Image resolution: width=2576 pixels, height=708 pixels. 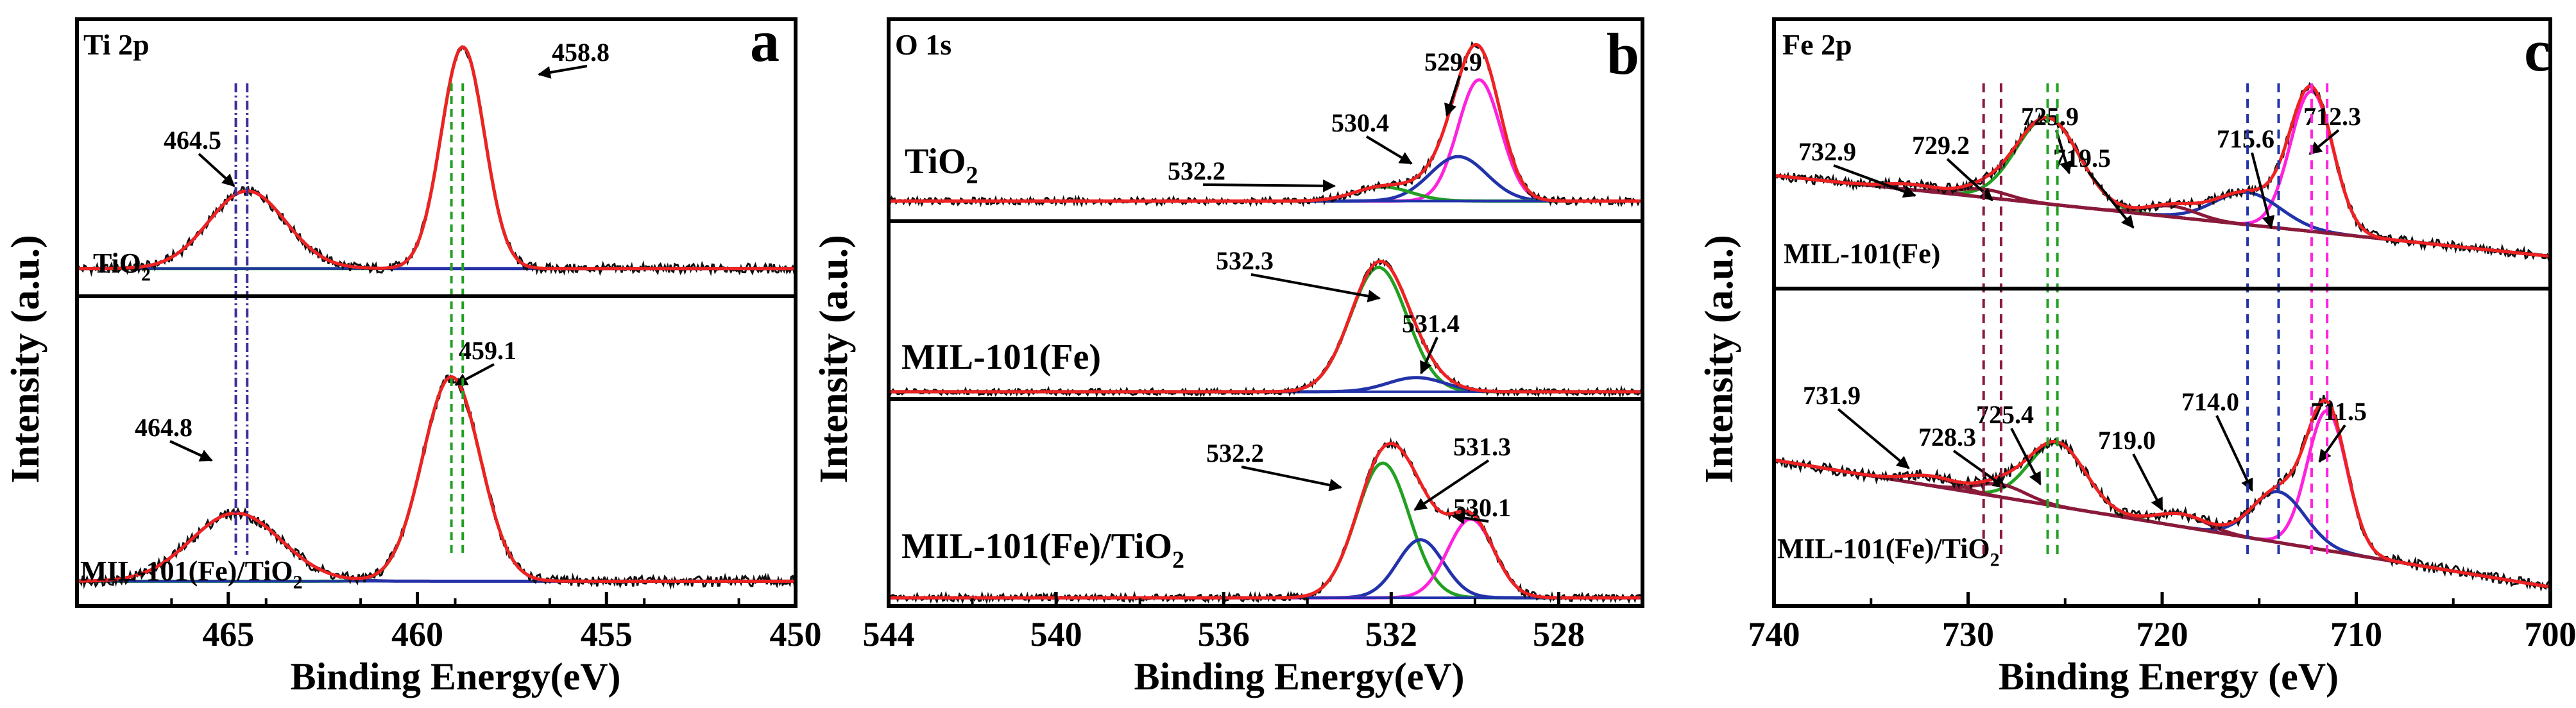 I want to click on x-tick-label: 730, so click(x=1968, y=634).